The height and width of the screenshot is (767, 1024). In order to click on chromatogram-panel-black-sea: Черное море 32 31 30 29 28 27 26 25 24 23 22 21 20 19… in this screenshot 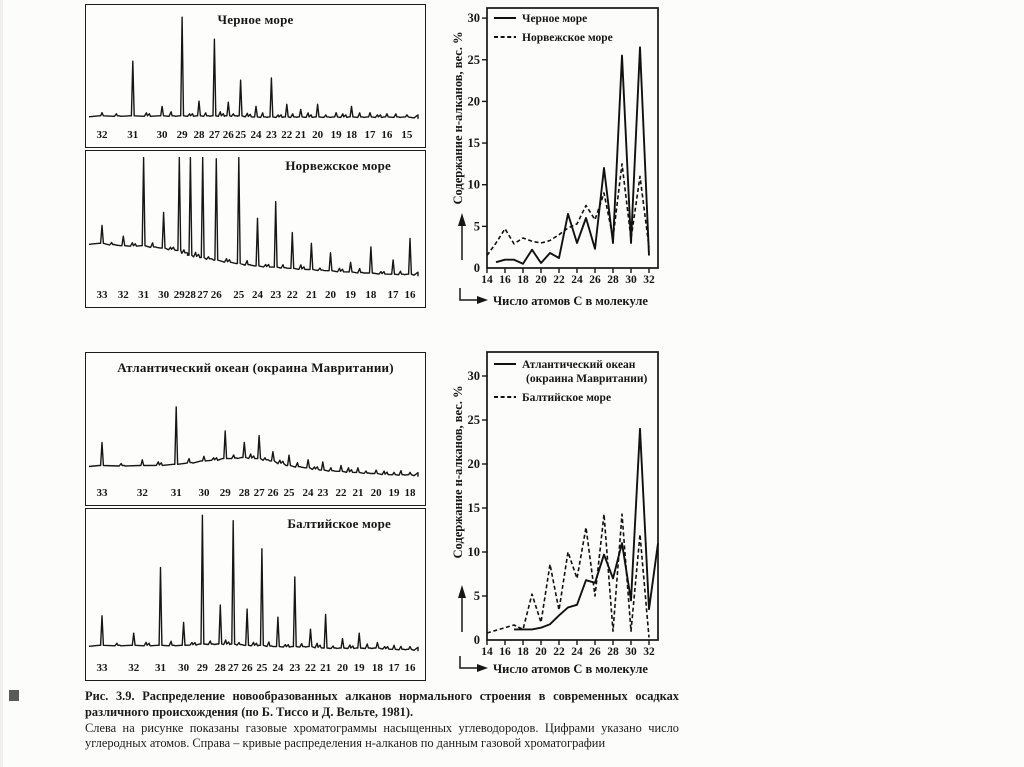, I will do `click(255, 76)`.